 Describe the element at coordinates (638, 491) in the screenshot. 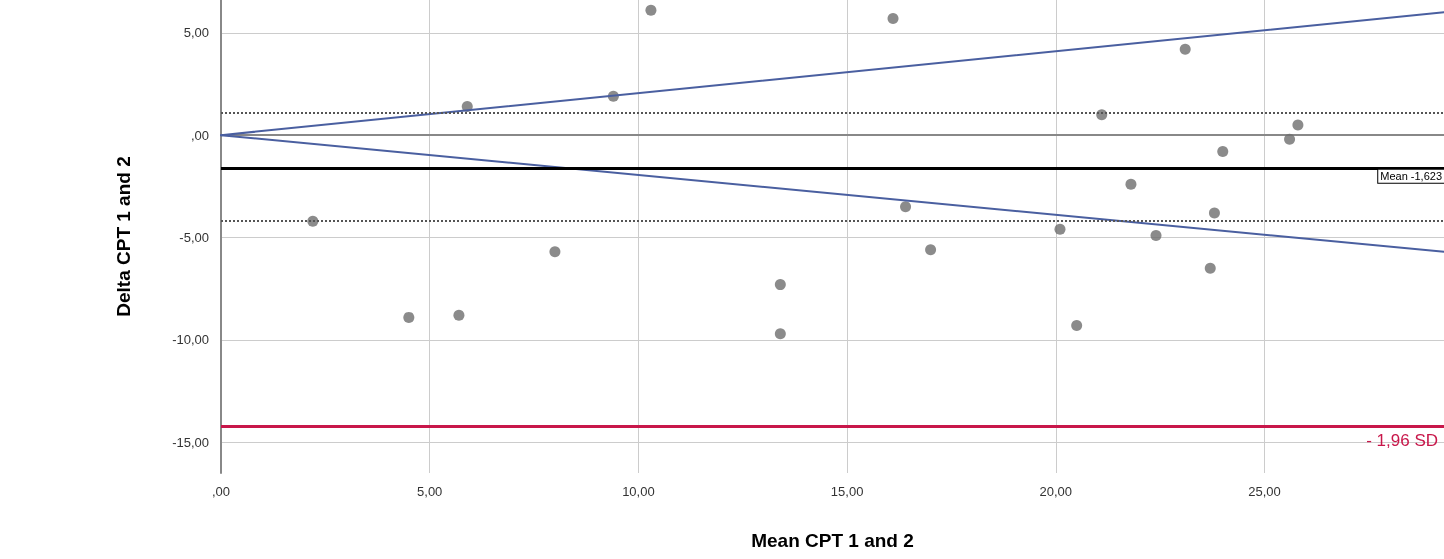

I see `x-tick-label: 10,00` at that location.